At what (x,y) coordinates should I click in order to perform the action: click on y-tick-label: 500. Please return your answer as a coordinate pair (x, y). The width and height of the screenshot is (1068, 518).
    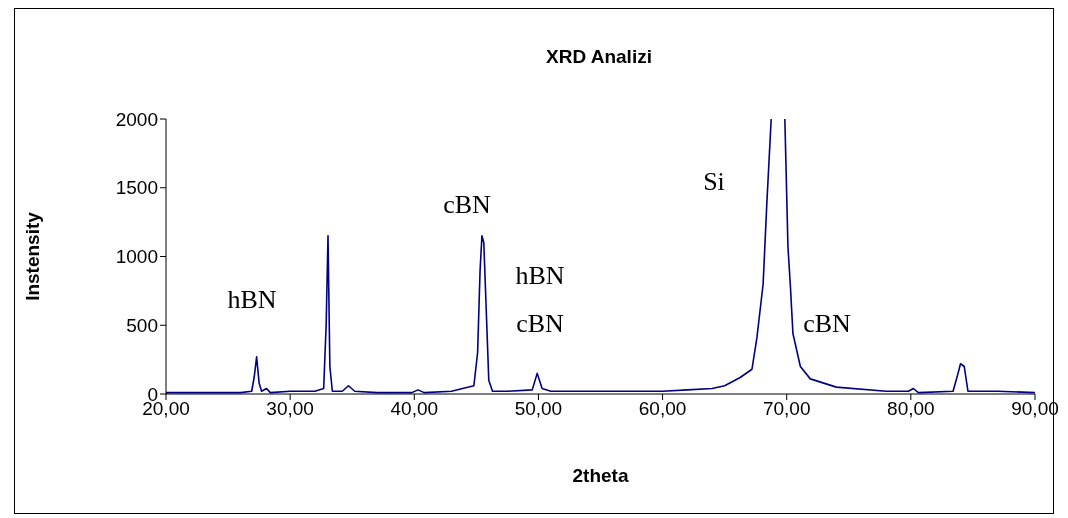
    Looking at the image, I should click on (142, 325).